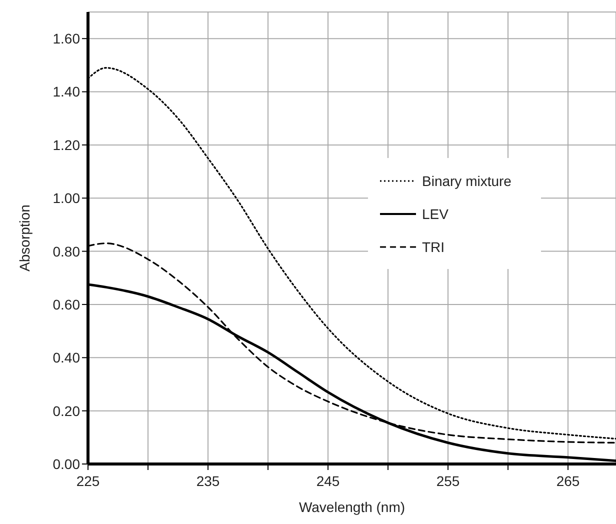  I want to click on y-tick-label: 0.00, so click(66, 464).